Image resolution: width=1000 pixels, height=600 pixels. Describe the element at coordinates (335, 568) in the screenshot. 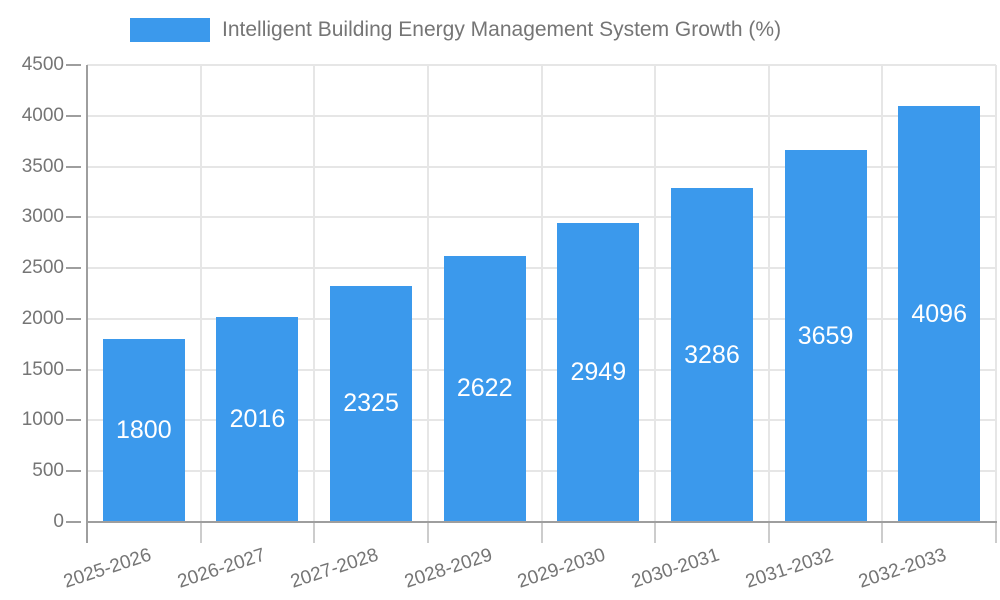

I see `x-tick-label: 2027-2028` at that location.